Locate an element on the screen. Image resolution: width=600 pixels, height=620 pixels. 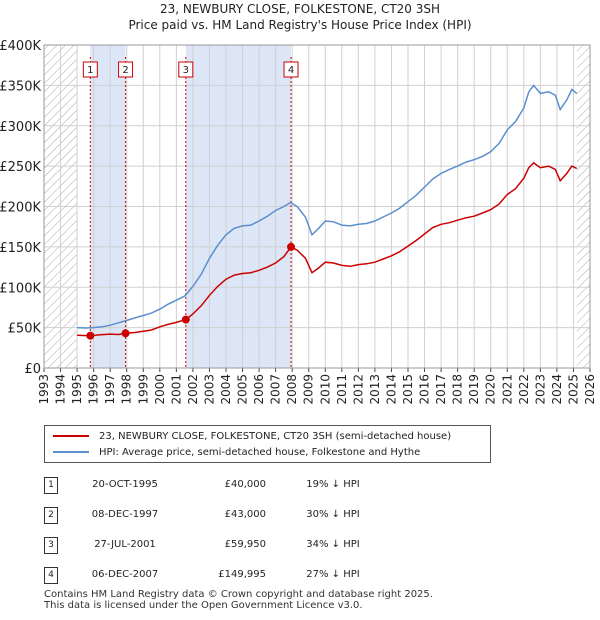
transaction-hpi-diff: 19% ↓ HPI is located at coordinates (333, 484).